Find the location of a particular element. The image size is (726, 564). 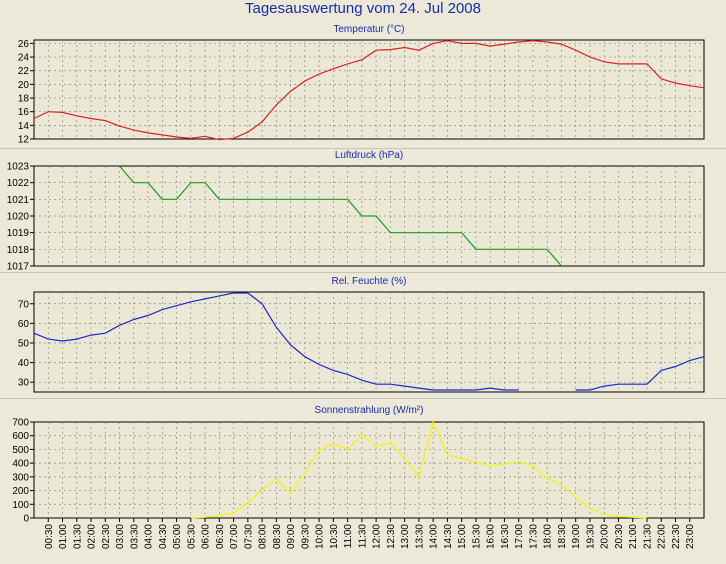

pressure-y-tick-label: 1023 is located at coordinates (18, 167).